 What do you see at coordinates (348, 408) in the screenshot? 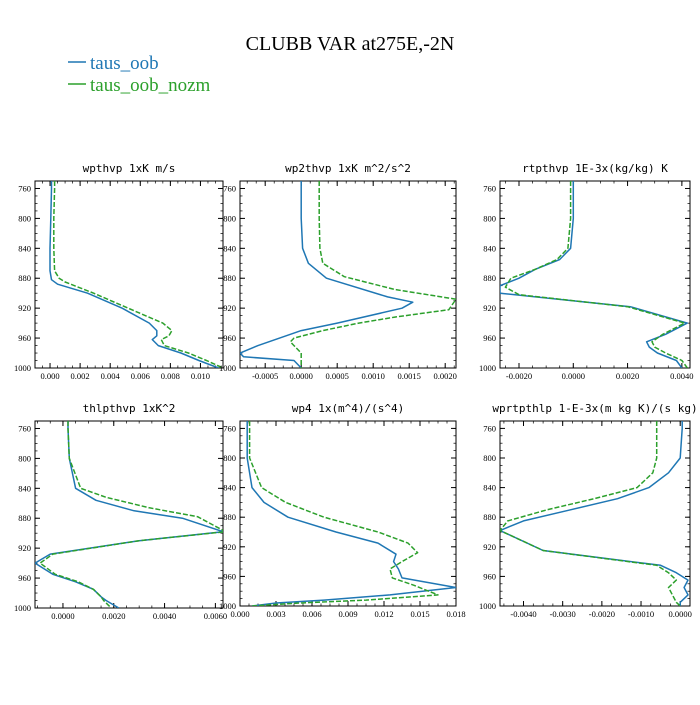
I see `panel-title: wp4 1x(m^4)/(s^4)` at bounding box center [348, 408].